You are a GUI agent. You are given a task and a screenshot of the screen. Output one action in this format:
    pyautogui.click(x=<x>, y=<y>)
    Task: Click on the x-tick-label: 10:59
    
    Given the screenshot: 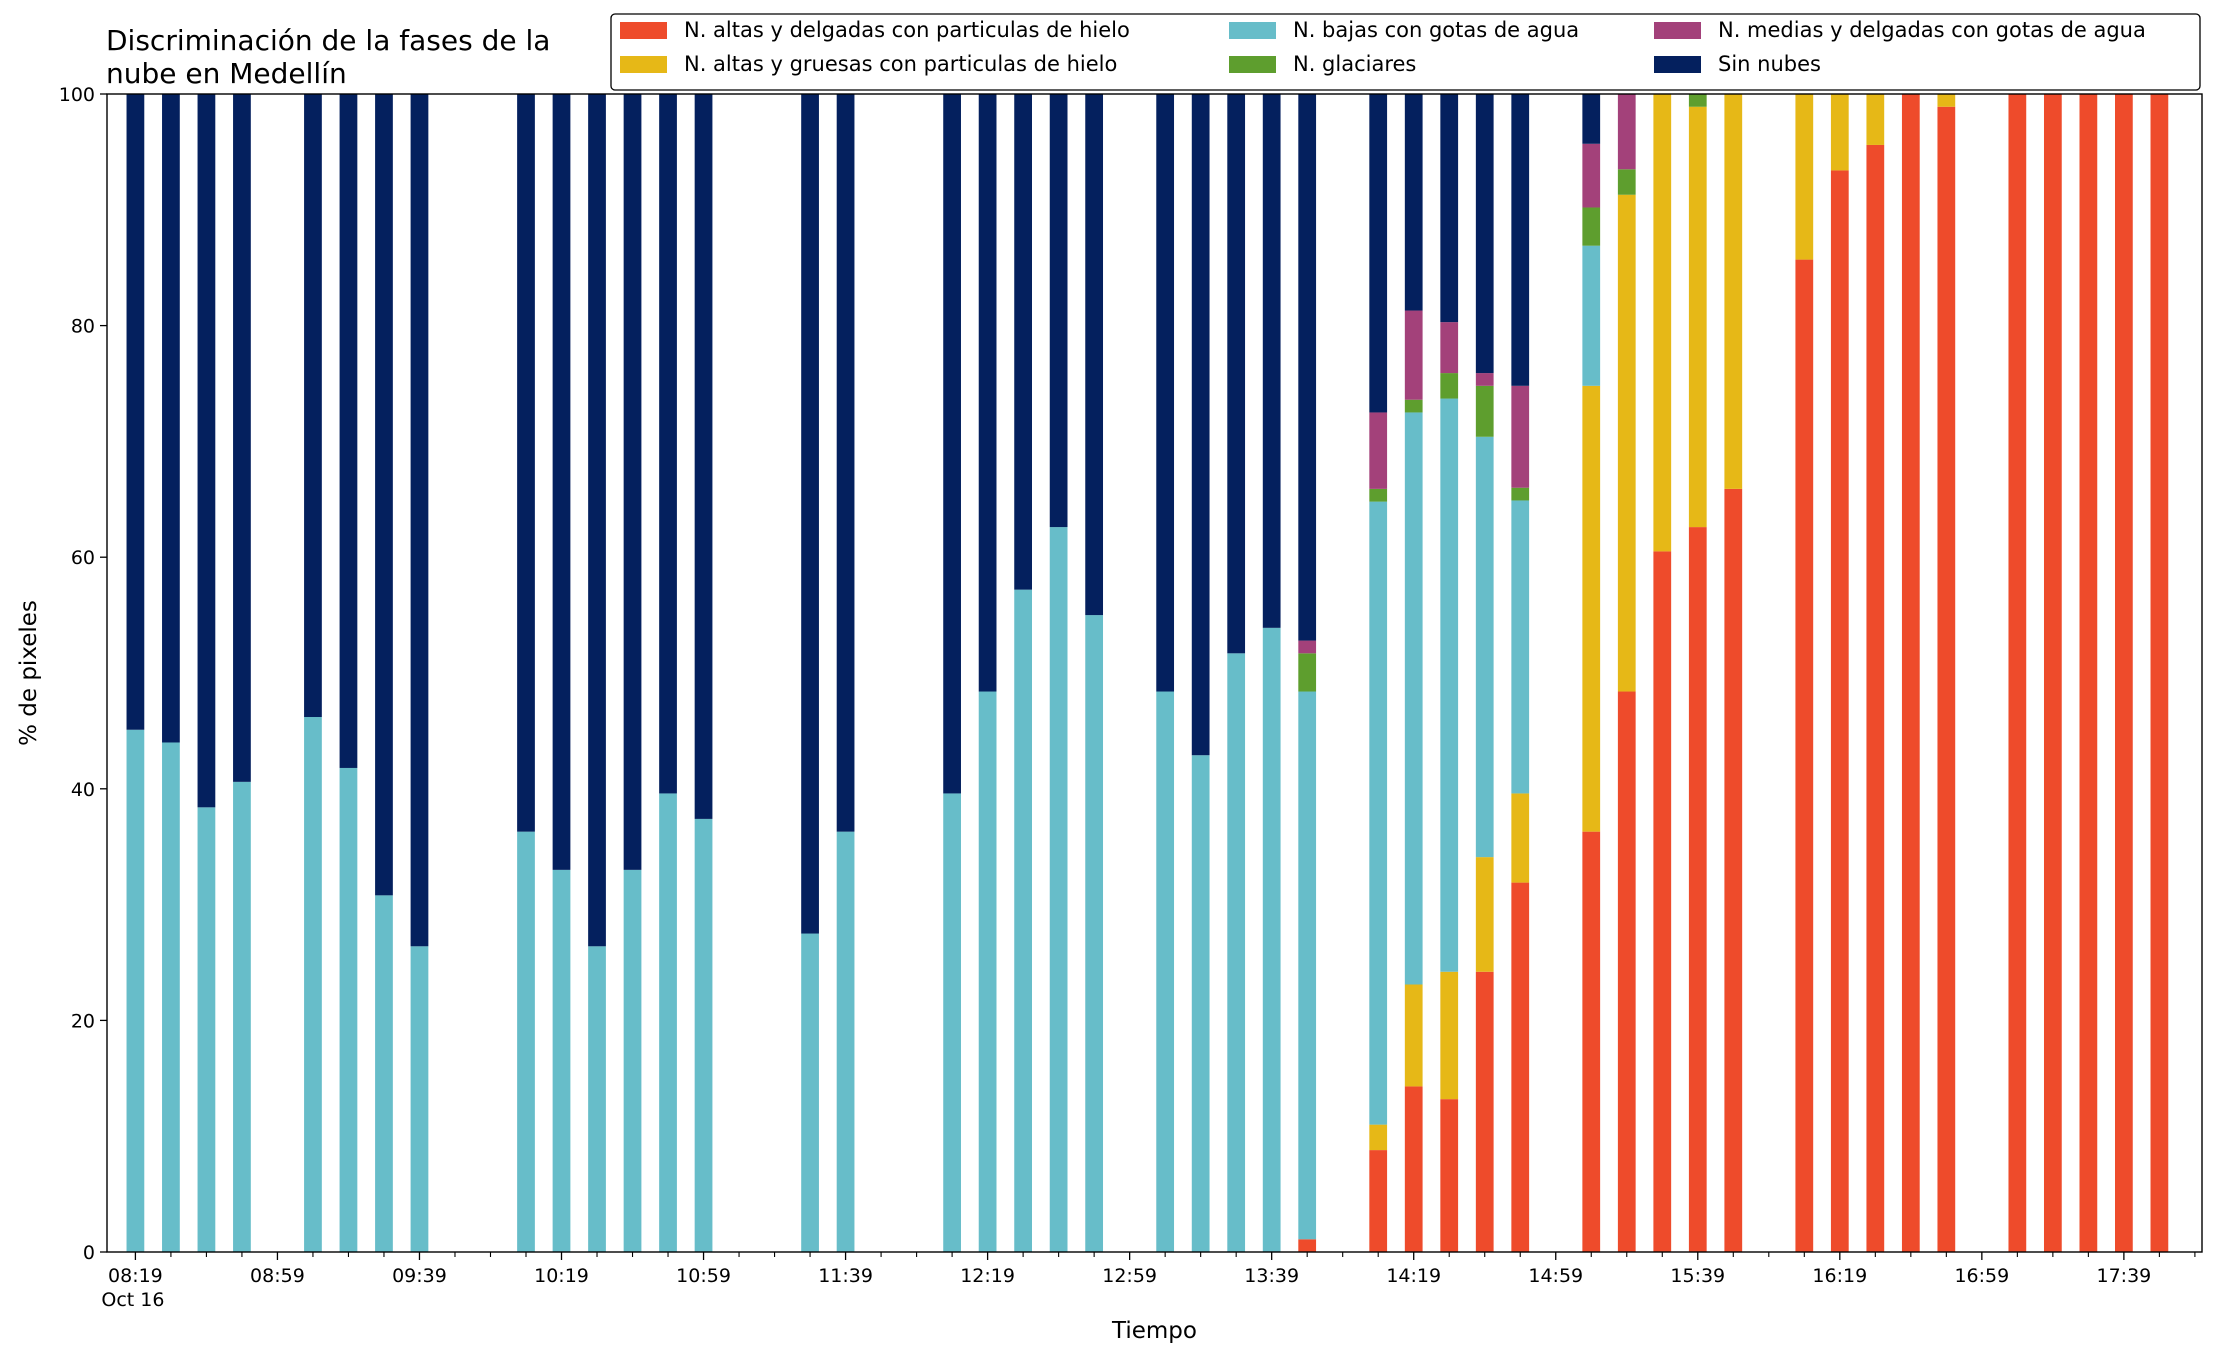 What is the action you would take?
    pyautogui.click(x=703, y=1276)
    